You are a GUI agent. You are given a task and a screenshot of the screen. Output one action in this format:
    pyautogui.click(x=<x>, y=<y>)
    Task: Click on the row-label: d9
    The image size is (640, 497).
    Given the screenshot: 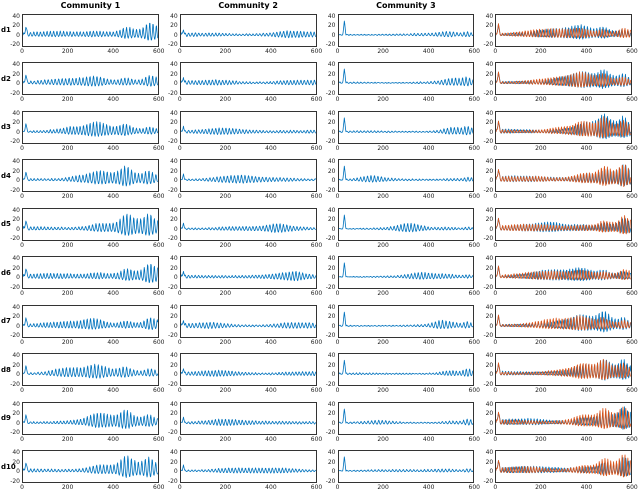 What is the action you would take?
    pyautogui.click(x=6, y=418)
    